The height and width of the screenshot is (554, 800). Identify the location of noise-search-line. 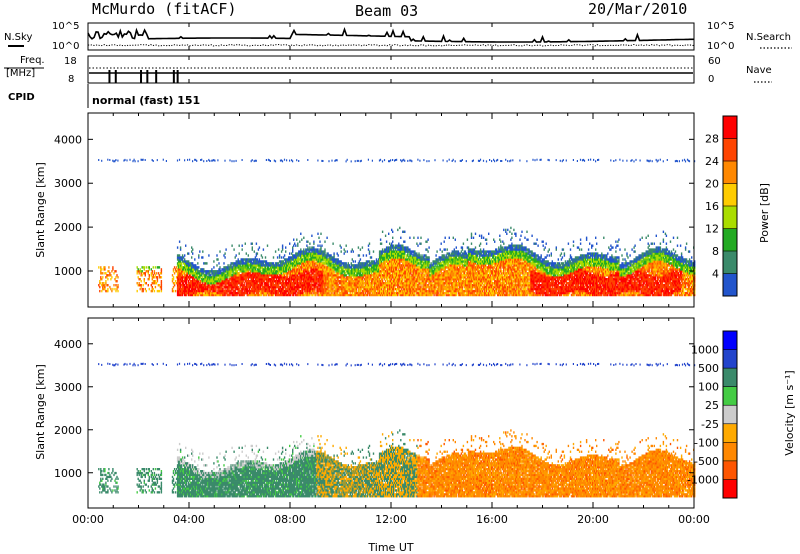
(391, 45).